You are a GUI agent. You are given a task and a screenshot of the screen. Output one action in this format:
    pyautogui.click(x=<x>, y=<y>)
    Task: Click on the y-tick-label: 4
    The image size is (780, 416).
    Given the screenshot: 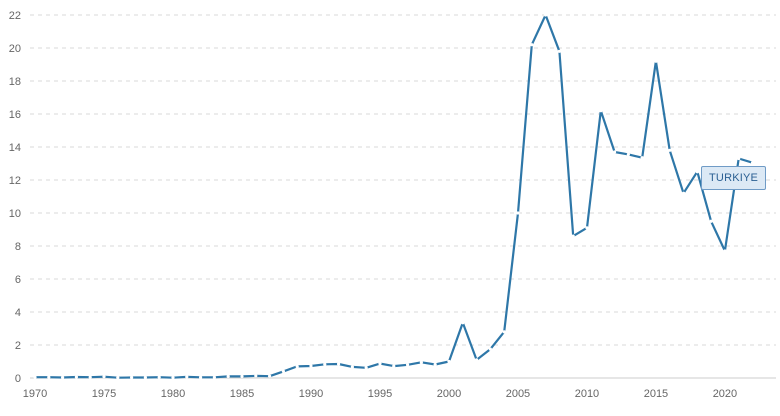 What is the action you would take?
    pyautogui.click(x=18, y=313)
    